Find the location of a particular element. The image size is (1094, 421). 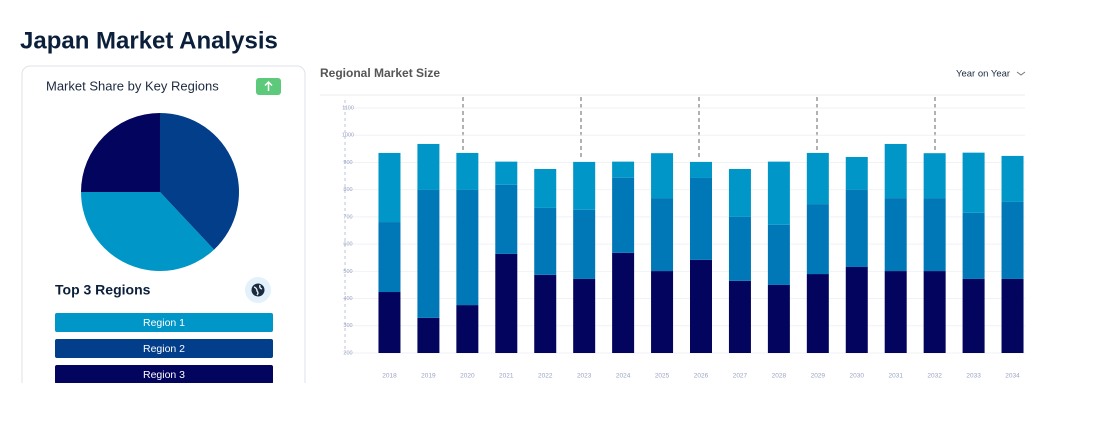

y-tick-label: 600 is located at coordinates (347, 245).